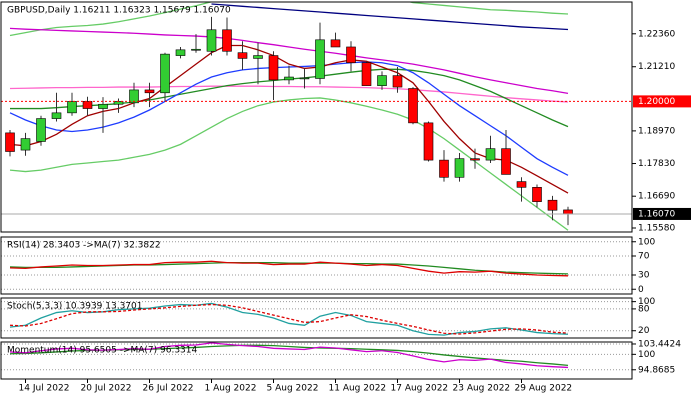  I want to click on y-tick-label: 103.4424, so click(659, 344).